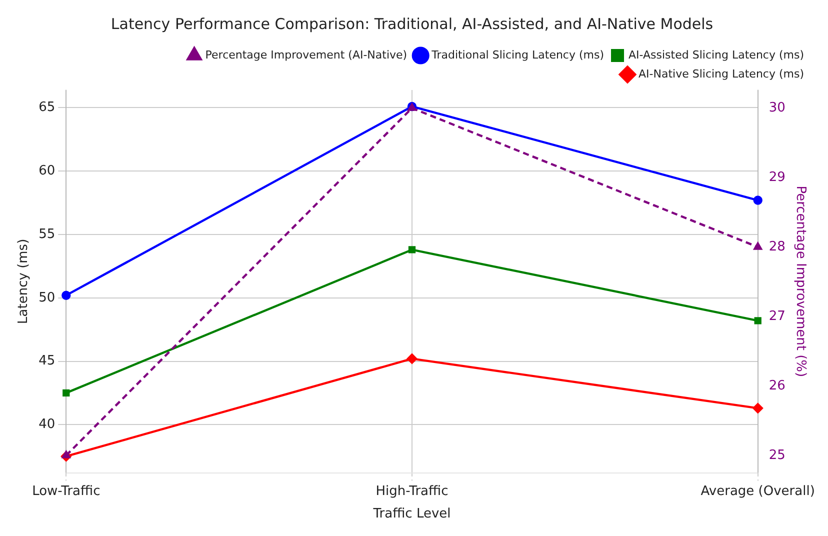 The height and width of the screenshot is (536, 828). I want to click on y2-tick-label: 29, so click(777, 177).